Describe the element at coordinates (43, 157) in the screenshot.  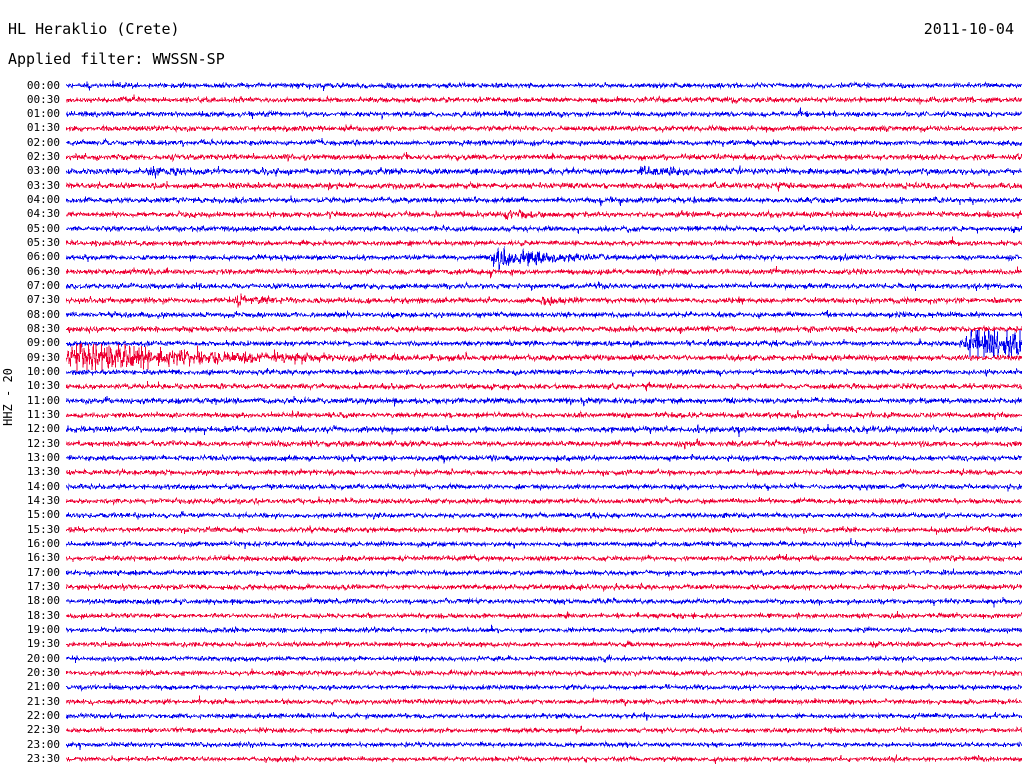
I see `time-tick-0230: 02:30` at that location.